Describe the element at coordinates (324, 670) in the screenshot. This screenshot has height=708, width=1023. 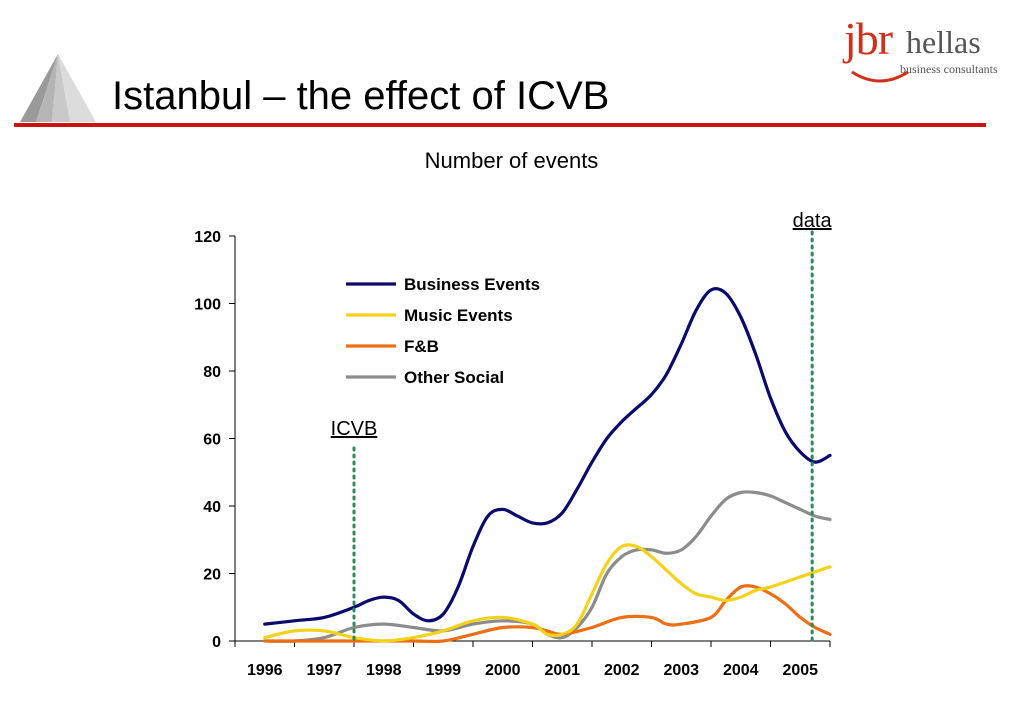
I see `x-tick-label: 1997` at that location.